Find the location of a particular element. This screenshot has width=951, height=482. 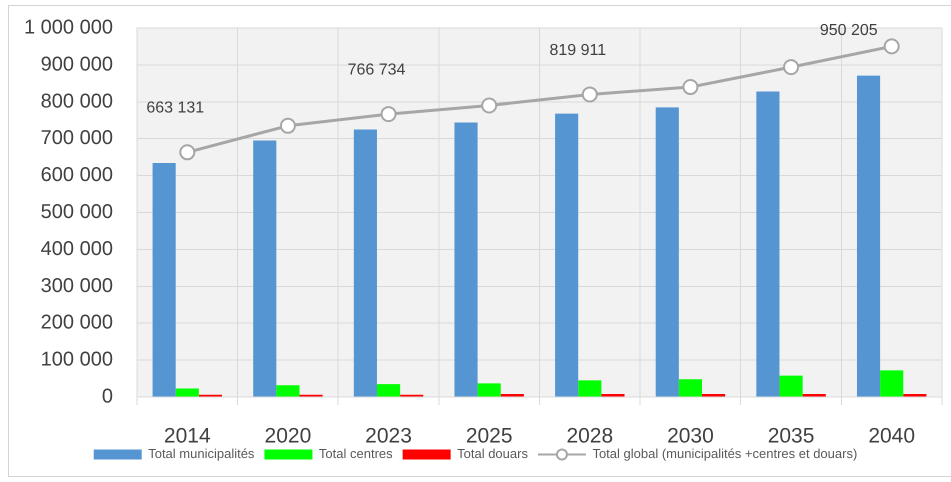

legend-label: Total douars is located at coordinates (492, 454).